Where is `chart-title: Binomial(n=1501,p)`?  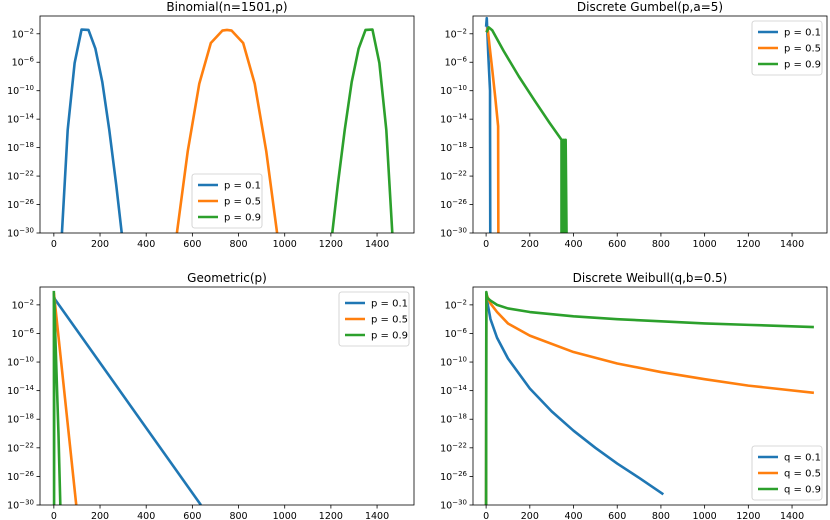
chart-title: Binomial(n=1501,p) is located at coordinates (226, 7).